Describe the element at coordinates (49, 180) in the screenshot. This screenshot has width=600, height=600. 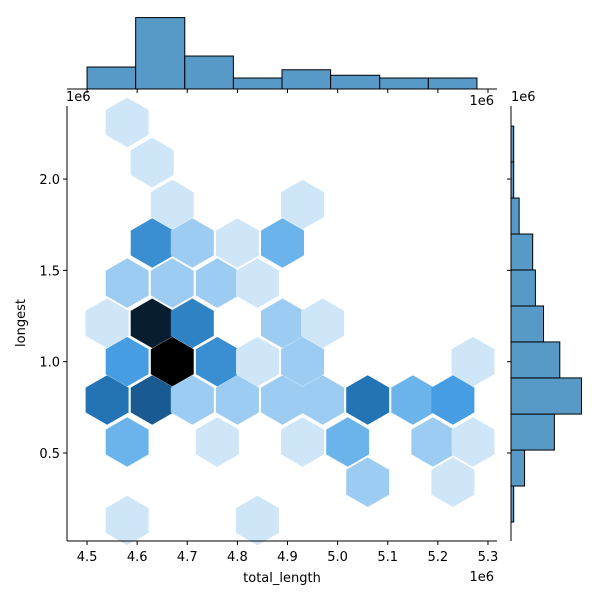
I see `y-tick-label: 2.0` at that location.